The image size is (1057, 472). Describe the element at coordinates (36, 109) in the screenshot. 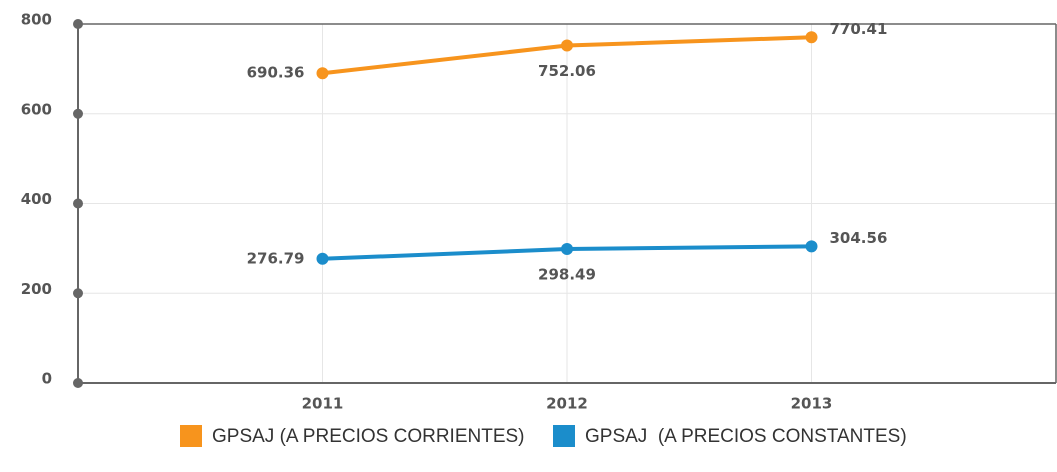

I see `y-tick-label: 600` at that location.